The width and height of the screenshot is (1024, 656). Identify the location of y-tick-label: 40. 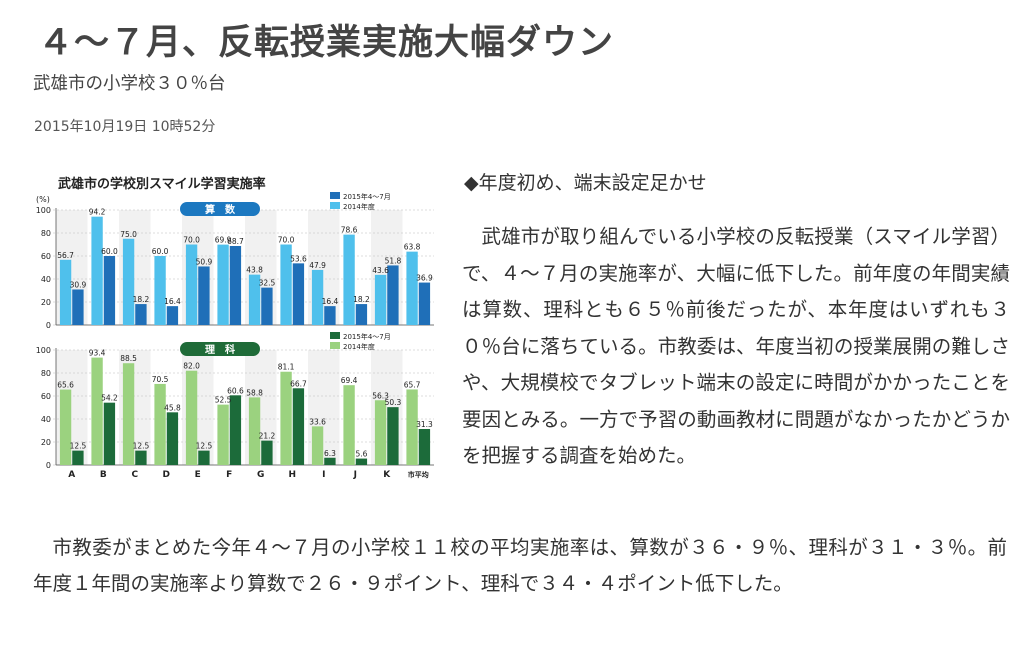
(46, 419).